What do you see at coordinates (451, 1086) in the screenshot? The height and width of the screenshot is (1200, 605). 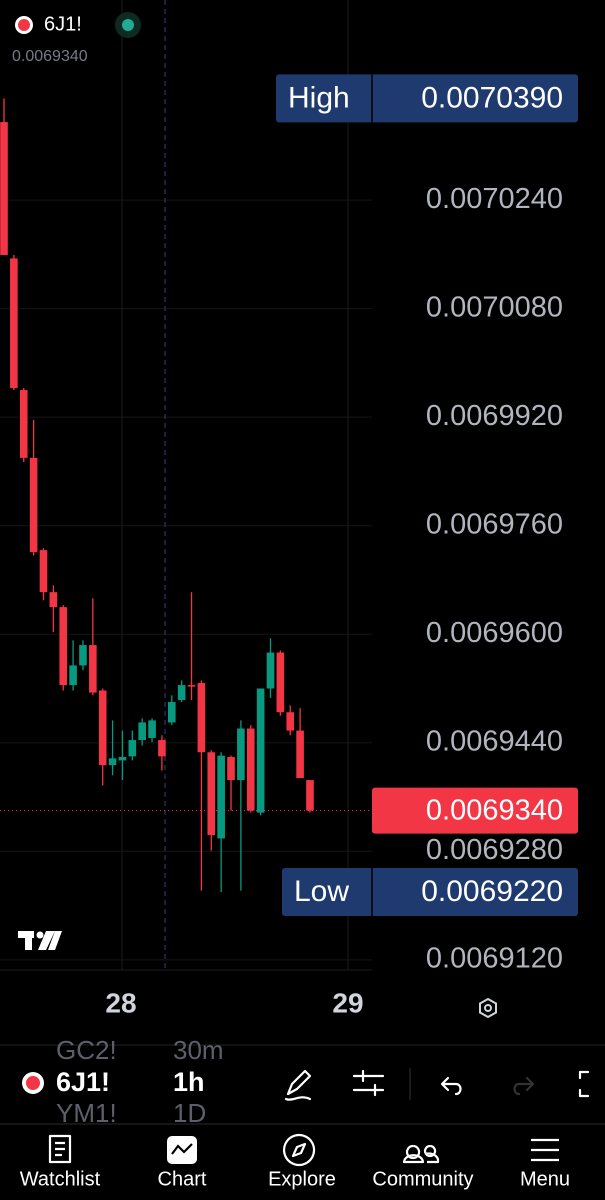 I see `undo-button` at bounding box center [451, 1086].